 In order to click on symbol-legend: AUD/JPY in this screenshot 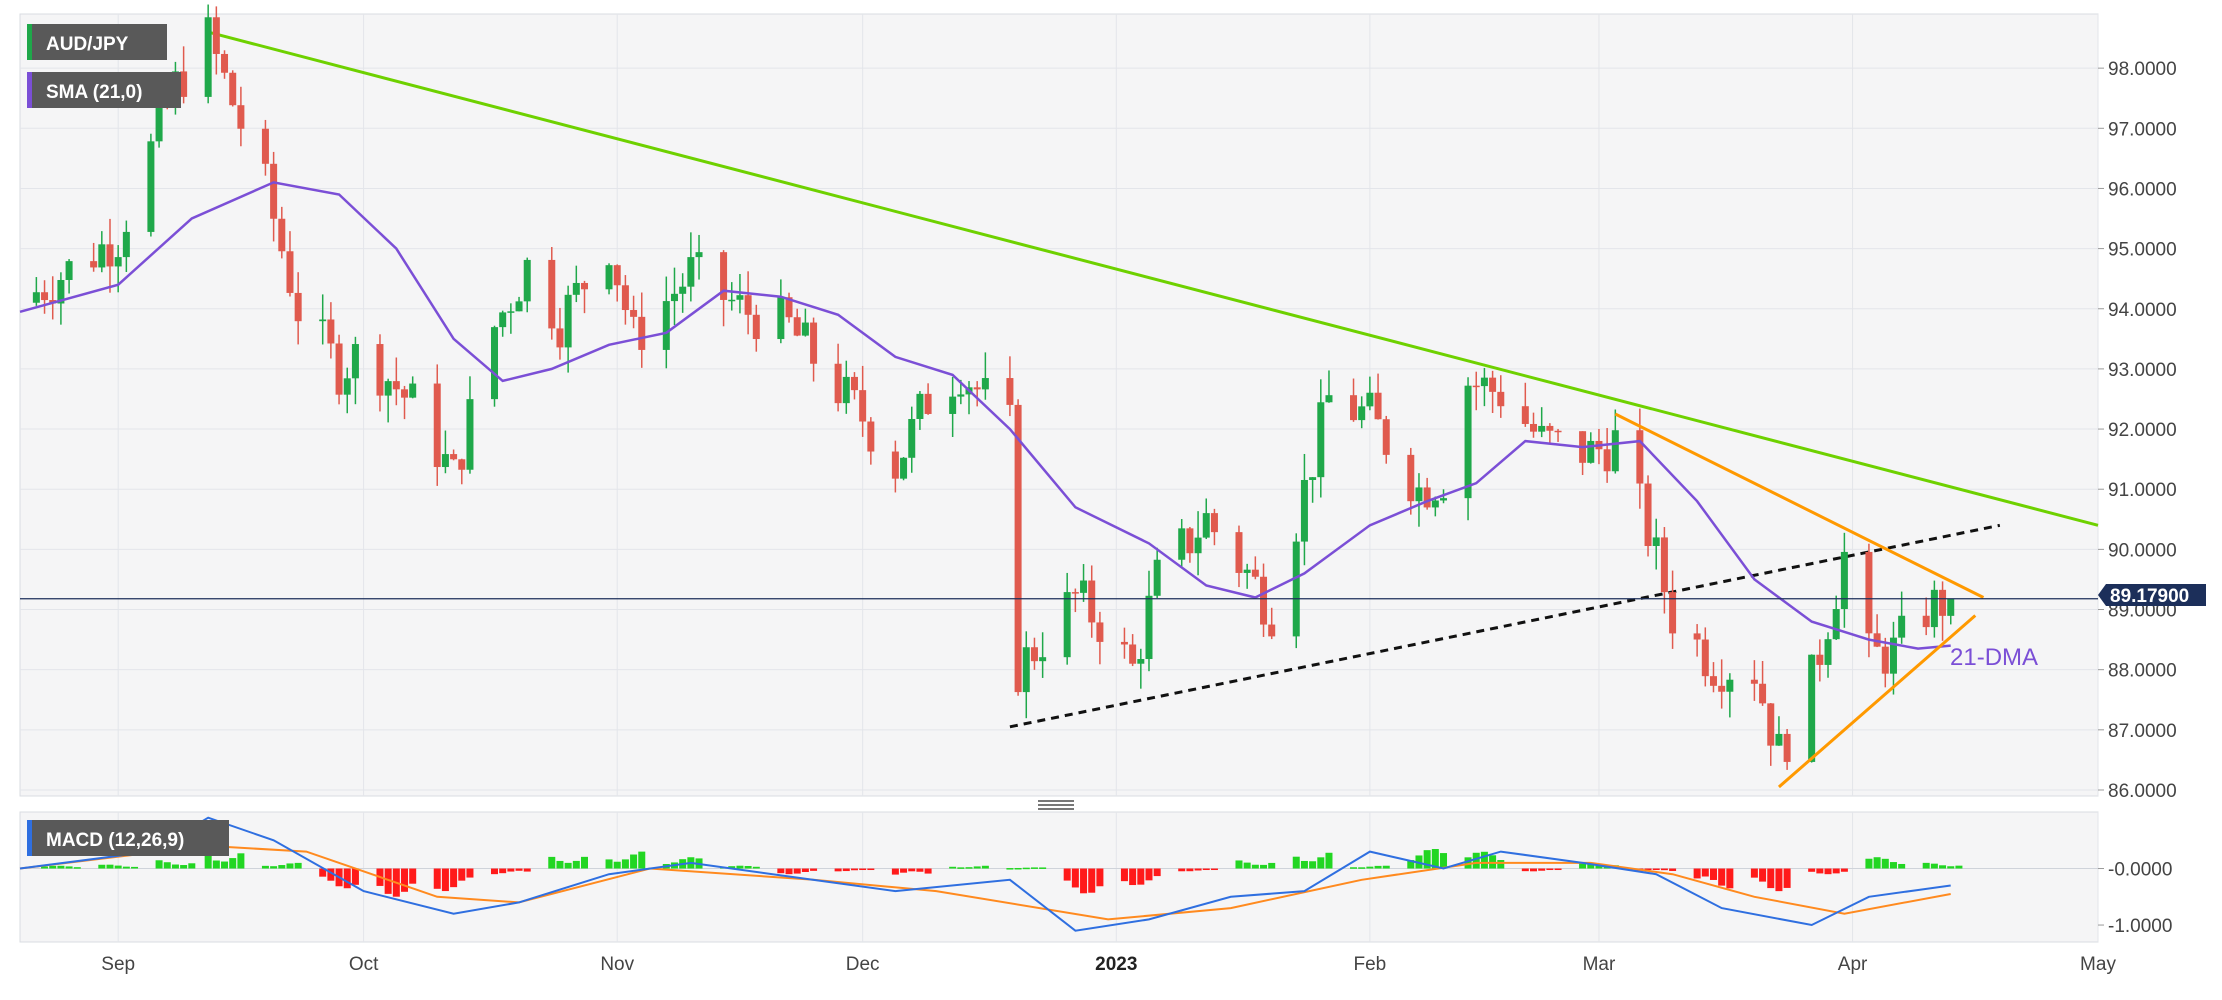, I will do `click(97, 42)`.